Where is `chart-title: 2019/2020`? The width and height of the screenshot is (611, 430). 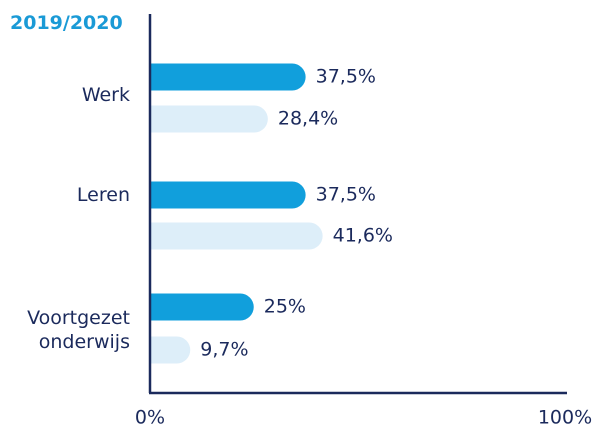
chart-title: 2019/2020 is located at coordinates (66, 23).